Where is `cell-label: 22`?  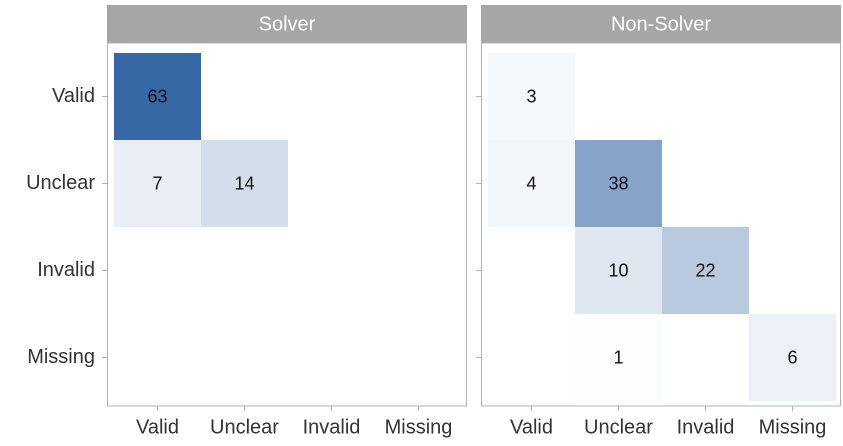 cell-label: 22 is located at coordinates (705, 270).